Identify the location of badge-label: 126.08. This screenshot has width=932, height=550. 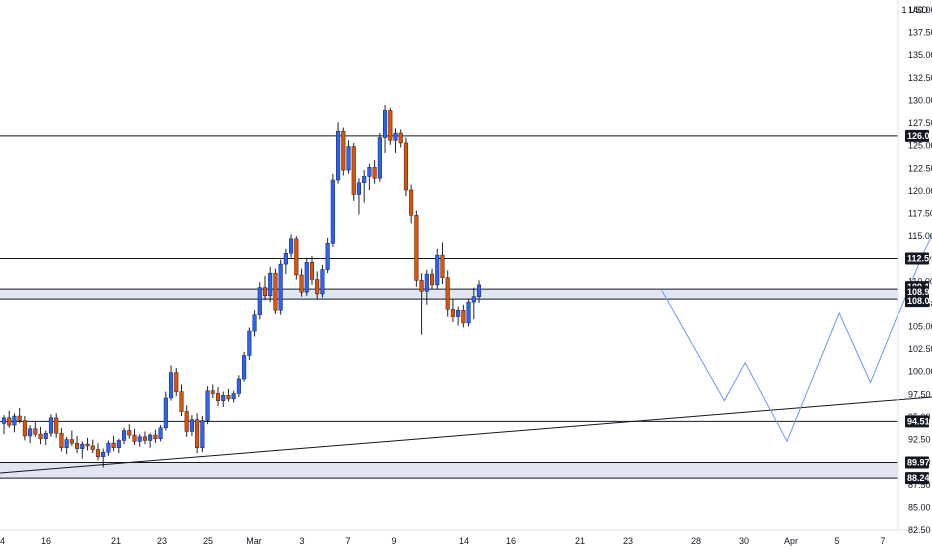
(919, 136).